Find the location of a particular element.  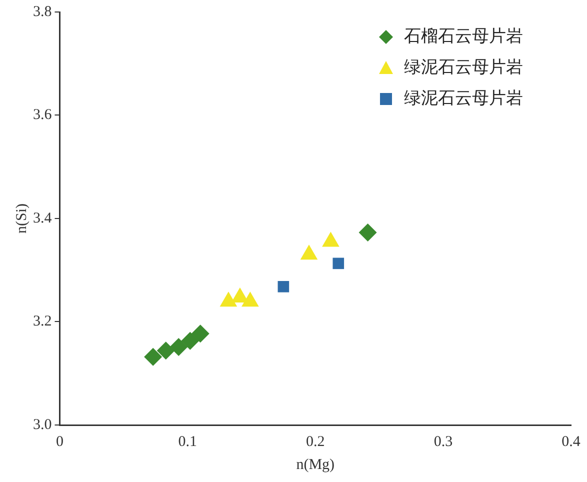

y-tick-label: 3.4 is located at coordinates (42, 218).